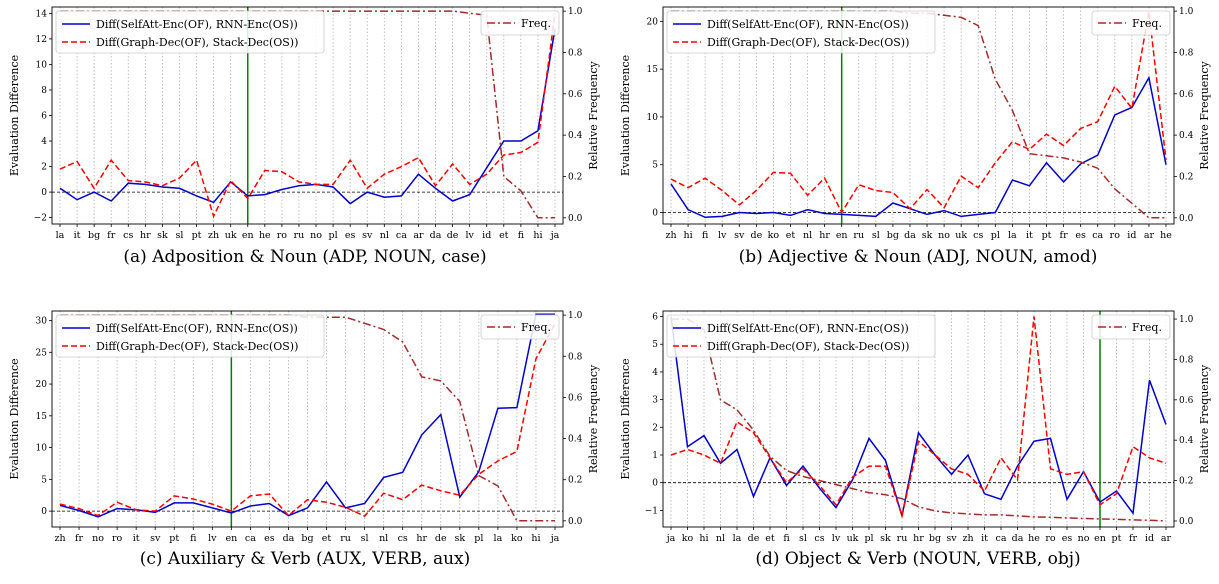 The height and width of the screenshot is (584, 1219). I want to click on x-tick-label: es, so click(1067, 538).